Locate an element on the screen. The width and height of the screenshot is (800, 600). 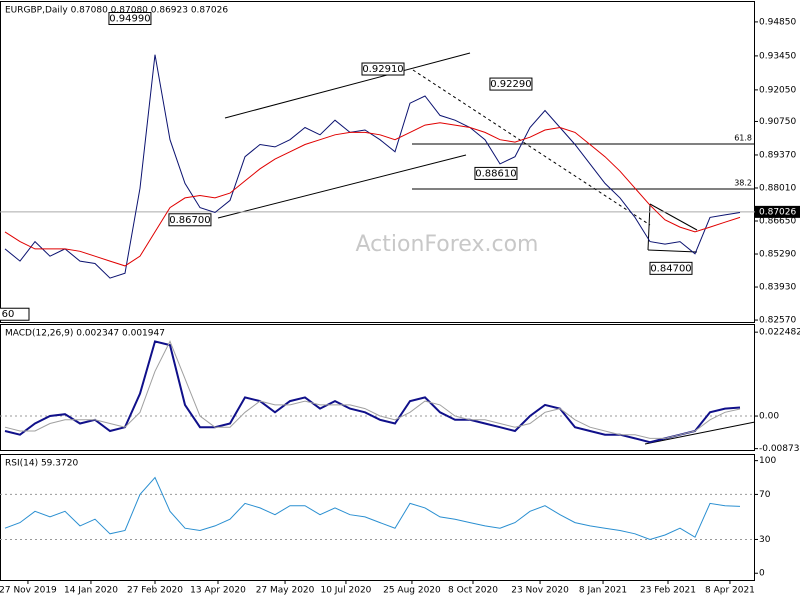
y-tick-label: 0.83930 is located at coordinates (777, 288).